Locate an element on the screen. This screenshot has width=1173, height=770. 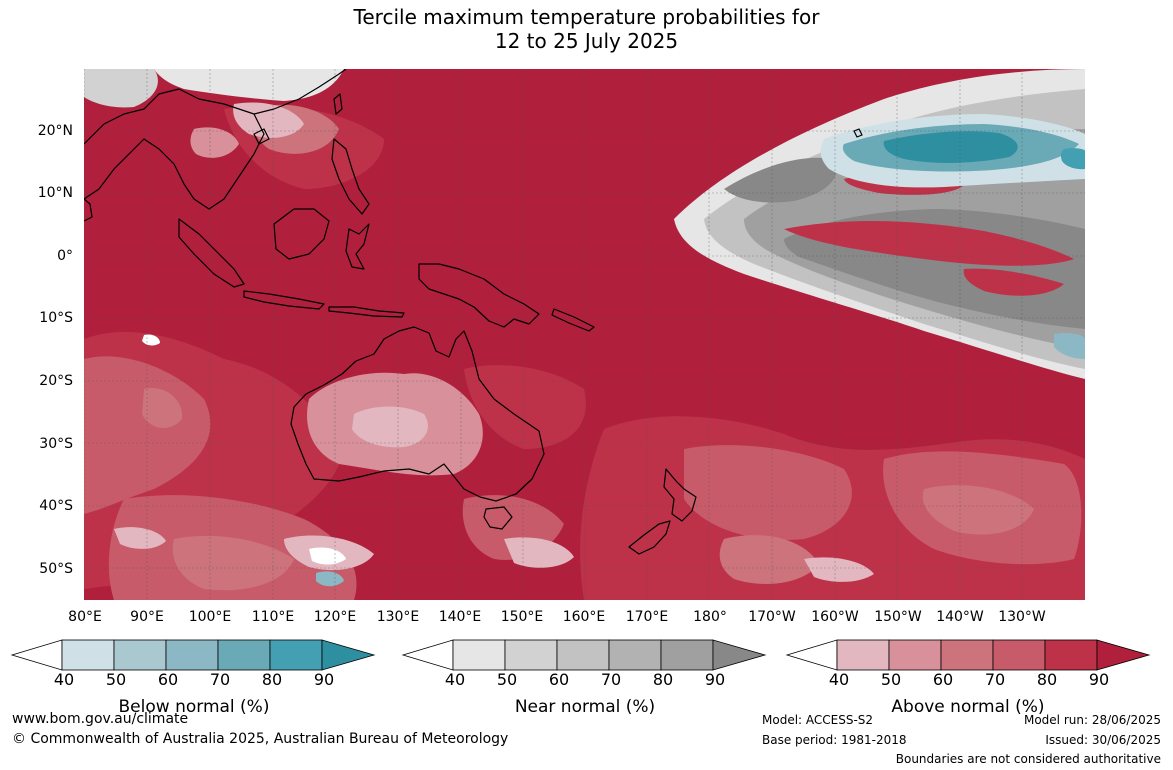
lat-label-equator: 0° is located at coordinates (65, 256).